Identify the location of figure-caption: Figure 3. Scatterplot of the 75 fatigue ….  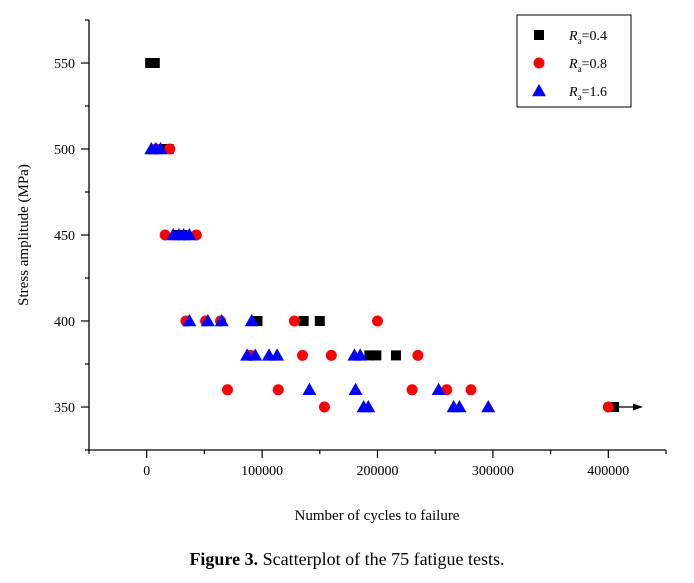
(347, 559).